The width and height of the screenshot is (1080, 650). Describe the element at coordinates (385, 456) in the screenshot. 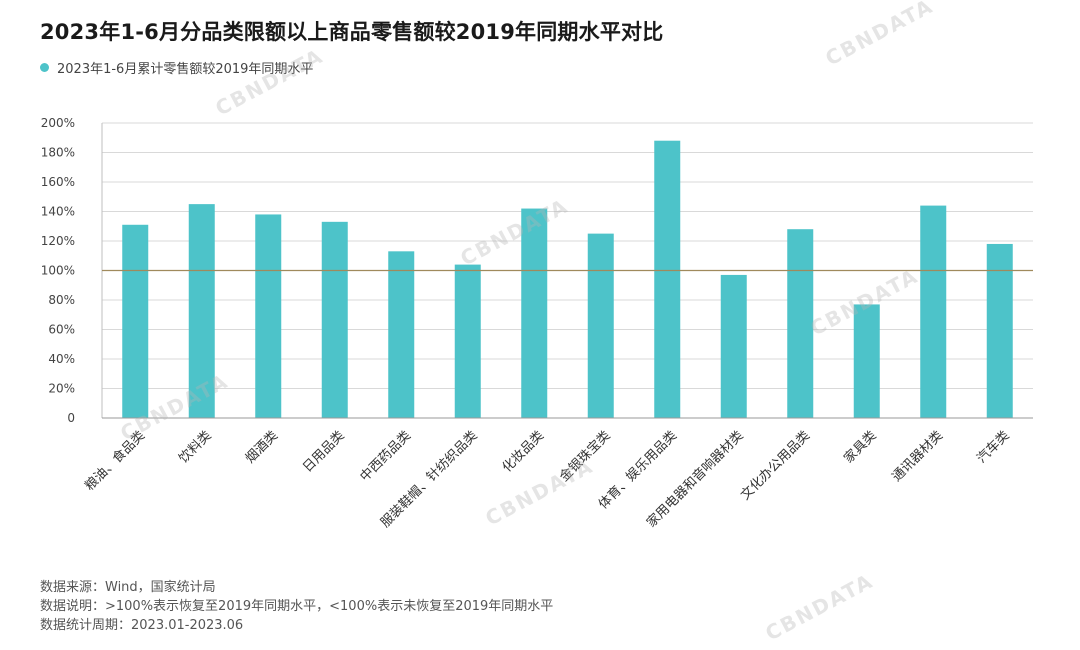

I see `x-tick-label: 中西药品类` at that location.